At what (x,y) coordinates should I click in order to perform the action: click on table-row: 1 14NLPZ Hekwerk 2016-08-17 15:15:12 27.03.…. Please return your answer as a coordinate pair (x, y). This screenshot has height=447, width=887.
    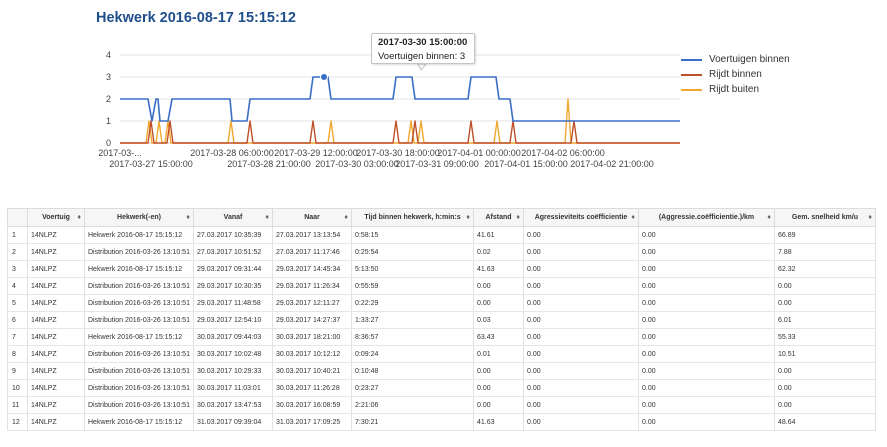
    Looking at the image, I should click on (441, 235).